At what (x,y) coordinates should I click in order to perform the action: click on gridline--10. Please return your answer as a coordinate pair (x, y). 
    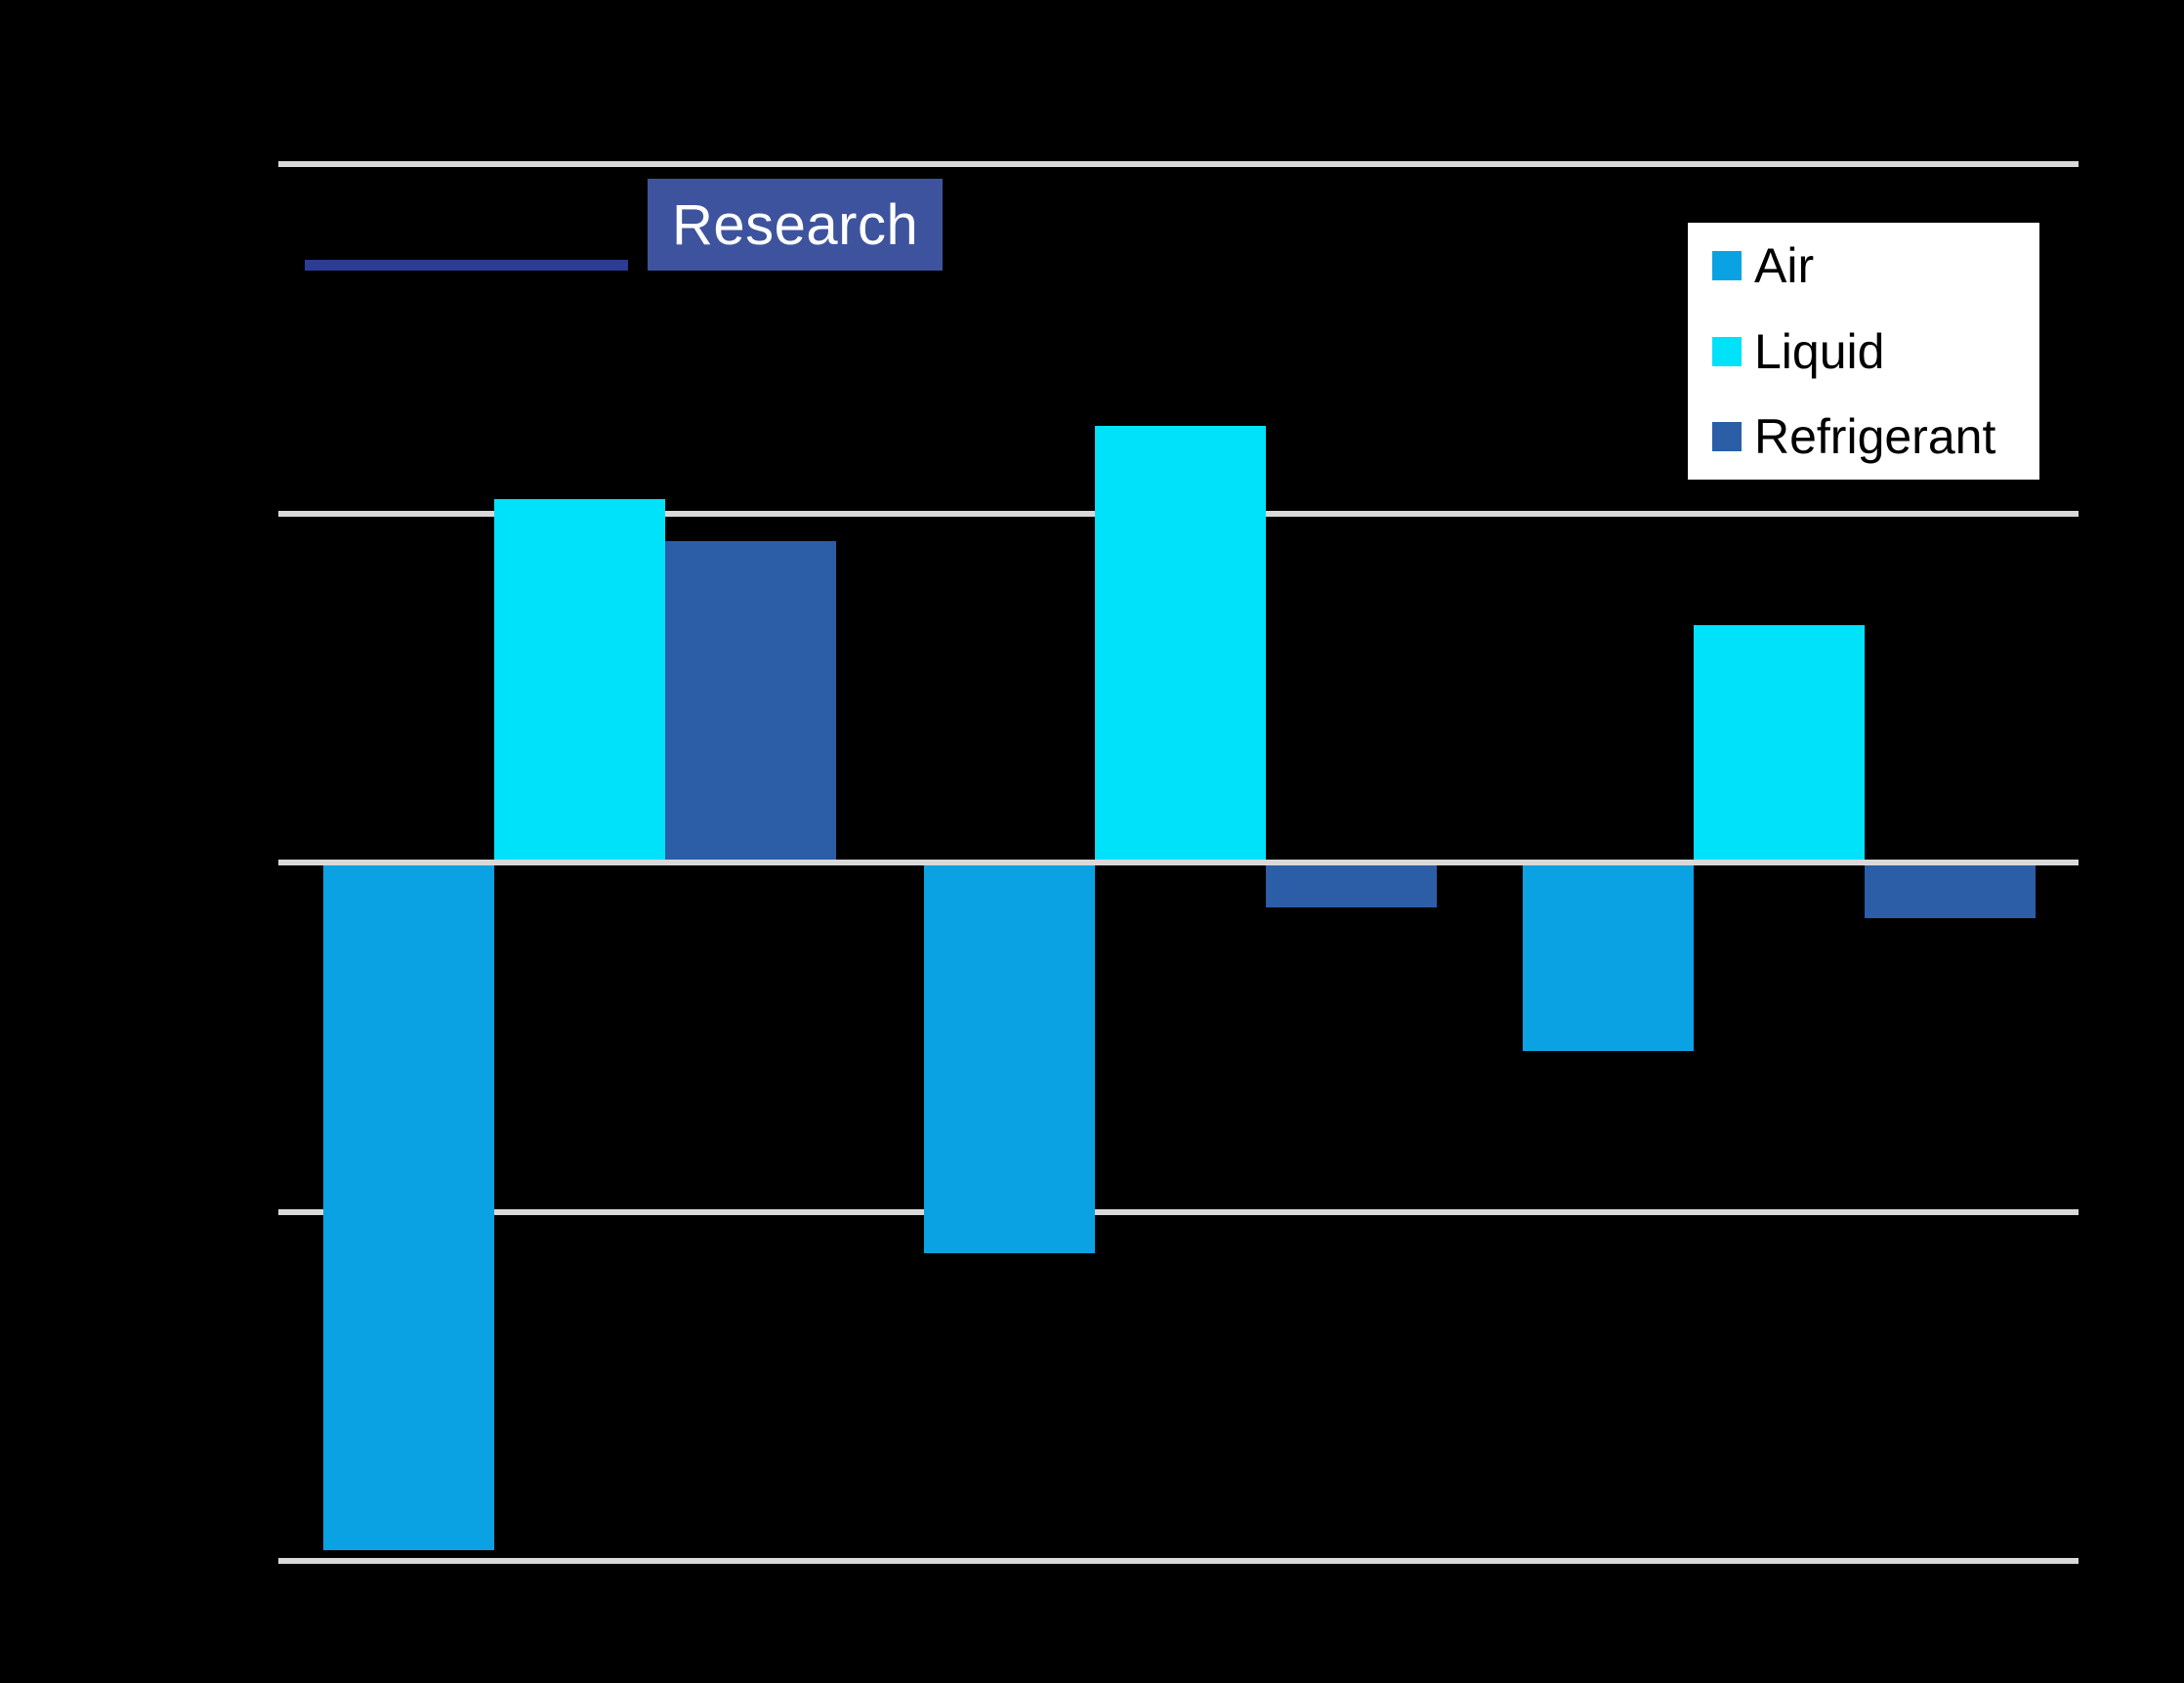
    Looking at the image, I should click on (1178, 1211).